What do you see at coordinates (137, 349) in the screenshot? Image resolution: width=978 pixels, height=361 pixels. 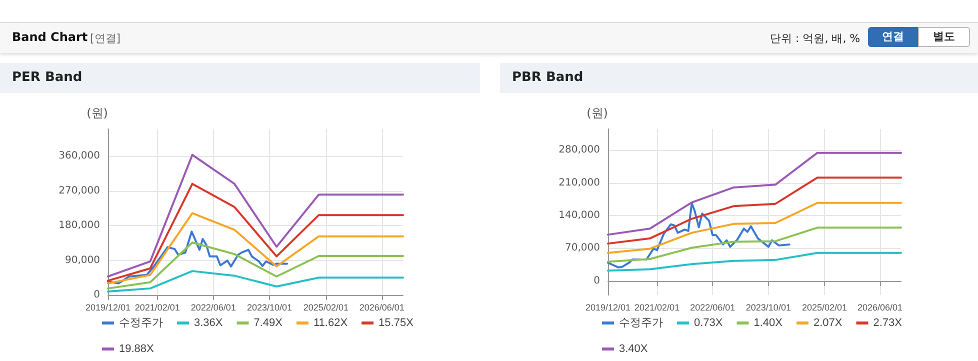 I see `legend-label: 19.88X` at bounding box center [137, 349].